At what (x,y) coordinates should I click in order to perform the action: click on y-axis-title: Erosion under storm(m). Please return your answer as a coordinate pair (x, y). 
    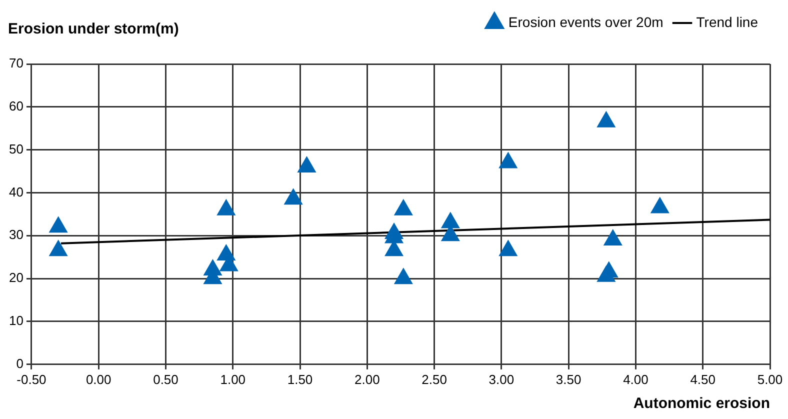
    Looking at the image, I should click on (93, 29).